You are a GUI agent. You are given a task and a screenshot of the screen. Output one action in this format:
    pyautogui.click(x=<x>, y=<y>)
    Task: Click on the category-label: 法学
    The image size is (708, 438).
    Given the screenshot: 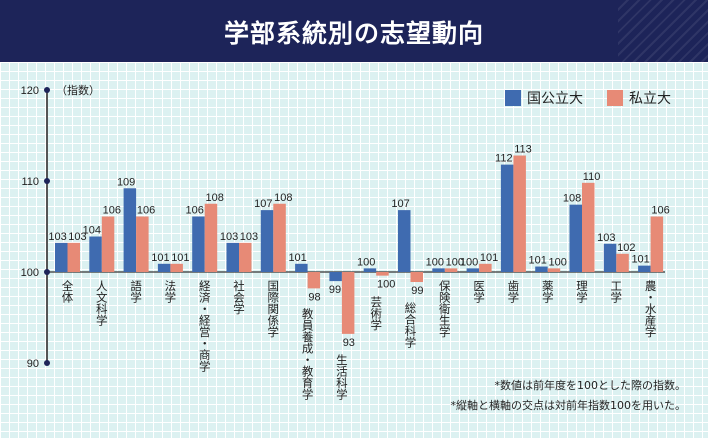 What is the action you would take?
    pyautogui.click(x=170, y=291)
    